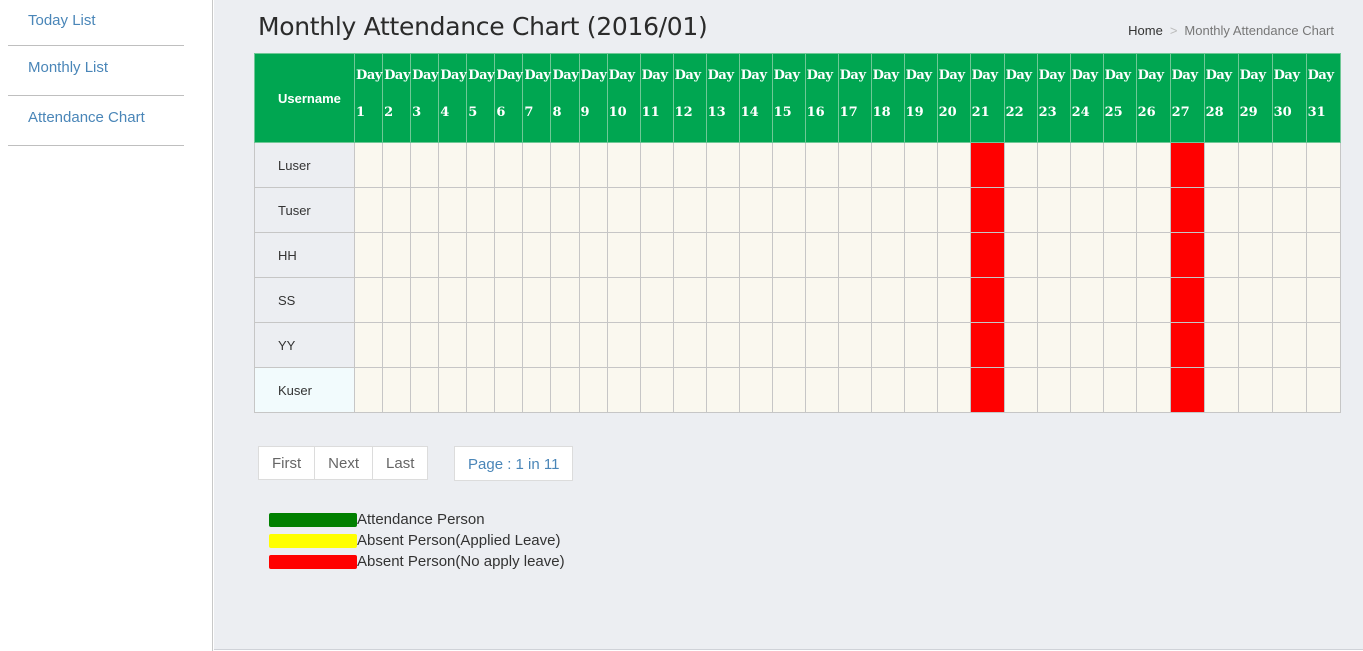 The width and height of the screenshot is (1363, 651). Describe the element at coordinates (389, 112) in the screenshot. I see `day-number: 2` at that location.